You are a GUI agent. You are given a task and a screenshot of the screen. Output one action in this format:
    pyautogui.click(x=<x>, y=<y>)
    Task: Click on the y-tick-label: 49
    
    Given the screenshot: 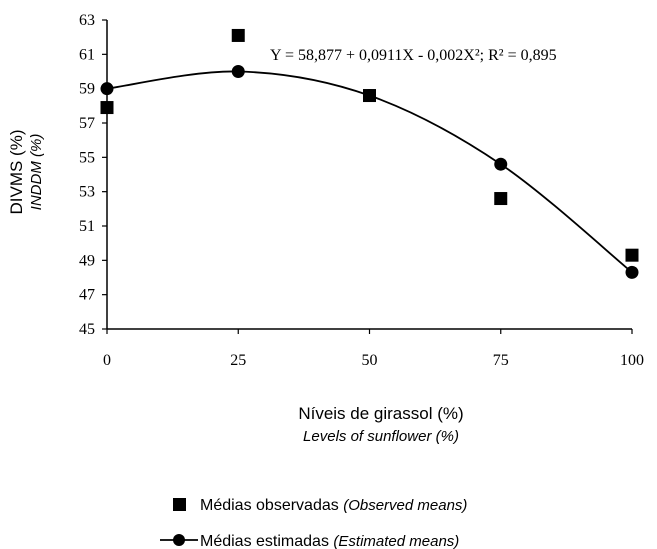 What is the action you would take?
    pyautogui.click(x=87, y=260)
    